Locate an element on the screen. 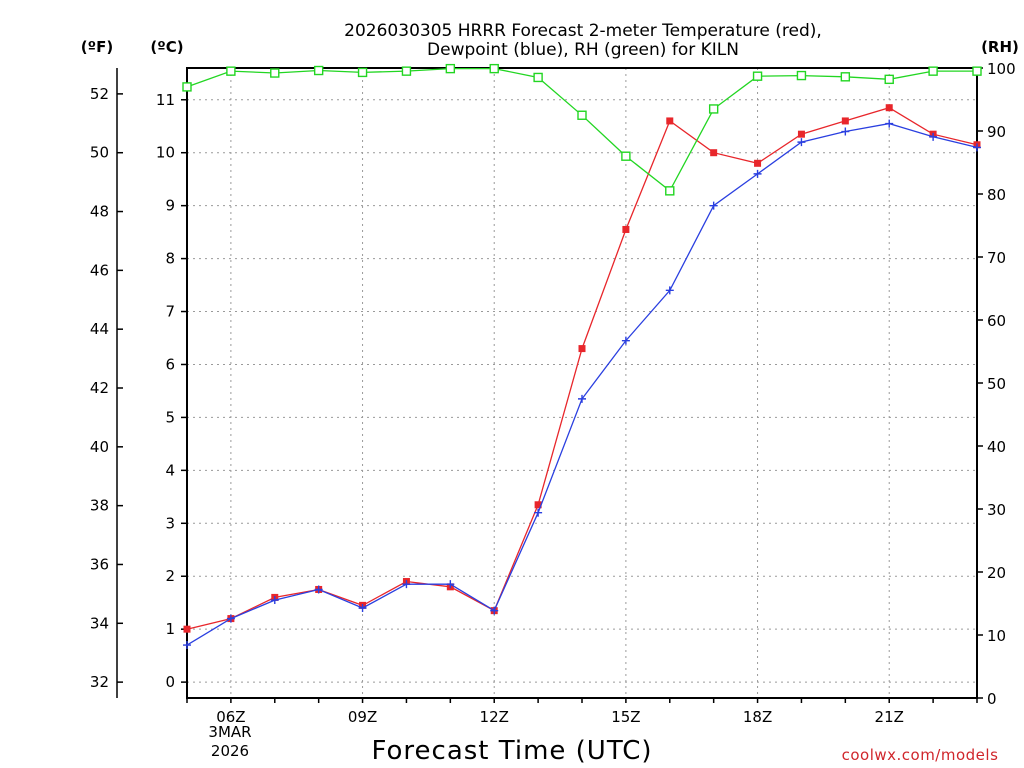  rh-unit-label: (RH) is located at coordinates (1000, 47).